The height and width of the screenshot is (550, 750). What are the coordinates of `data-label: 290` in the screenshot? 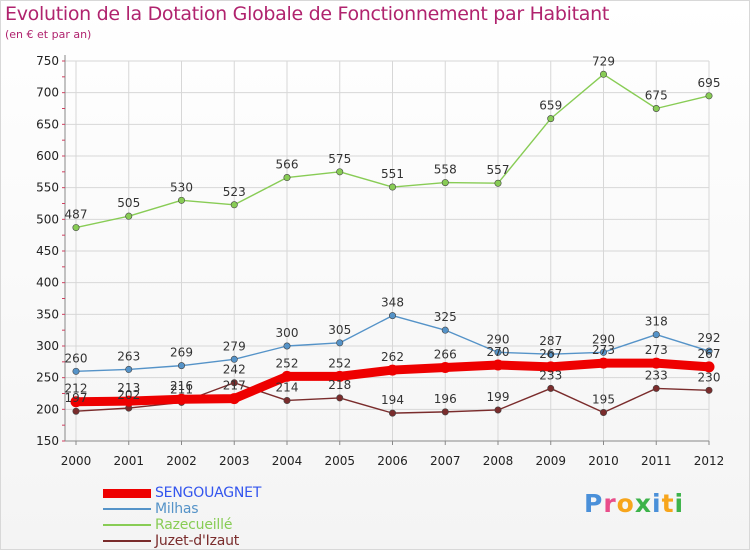 It's located at (603, 339).